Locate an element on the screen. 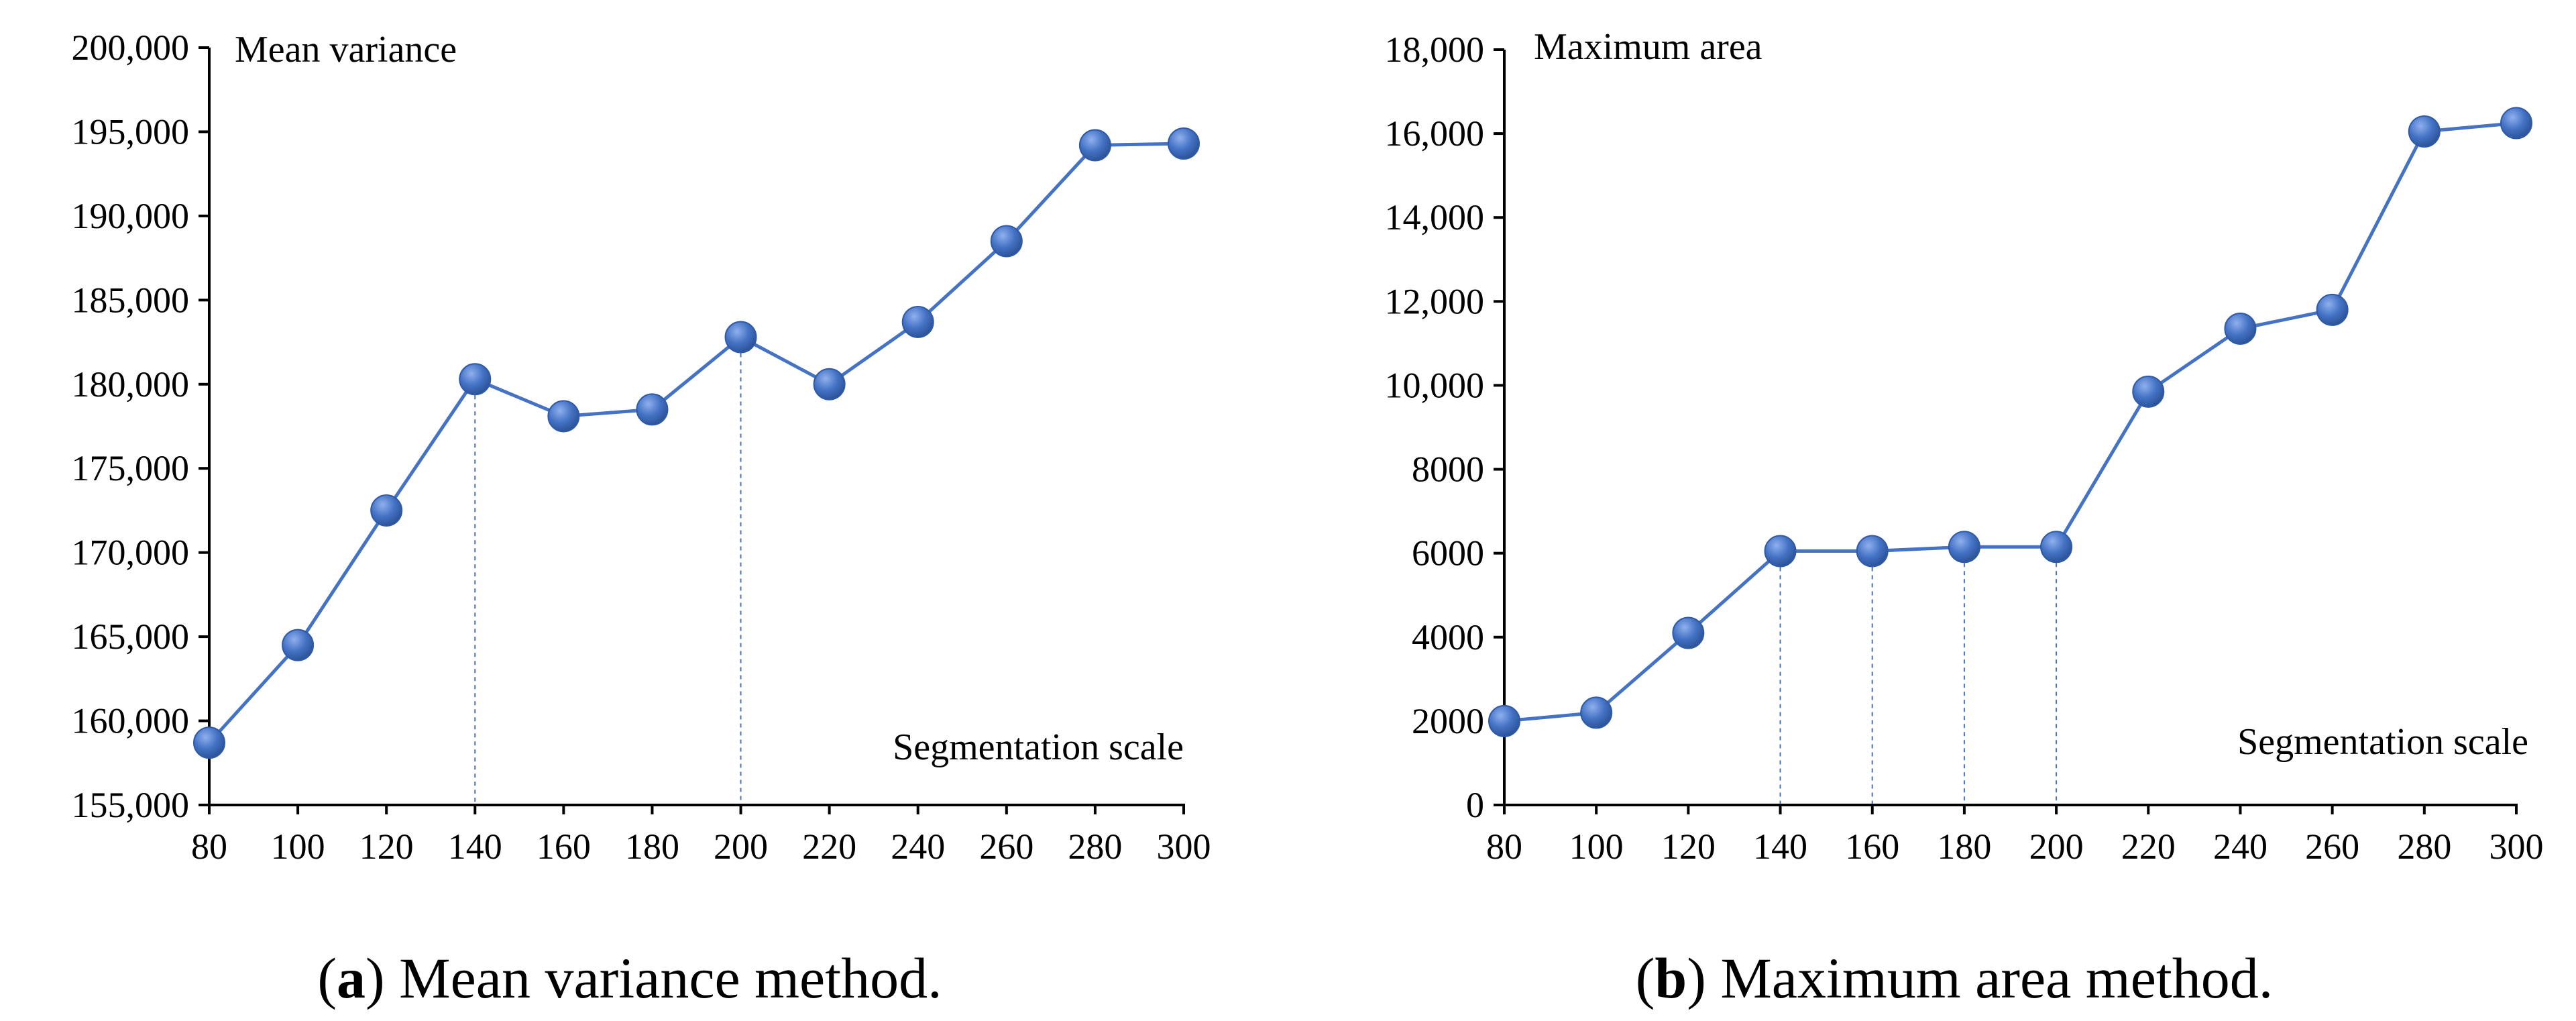 This screenshot has width=2576, height=1021. chart-b-caption-letter: b is located at coordinates (1671, 978).